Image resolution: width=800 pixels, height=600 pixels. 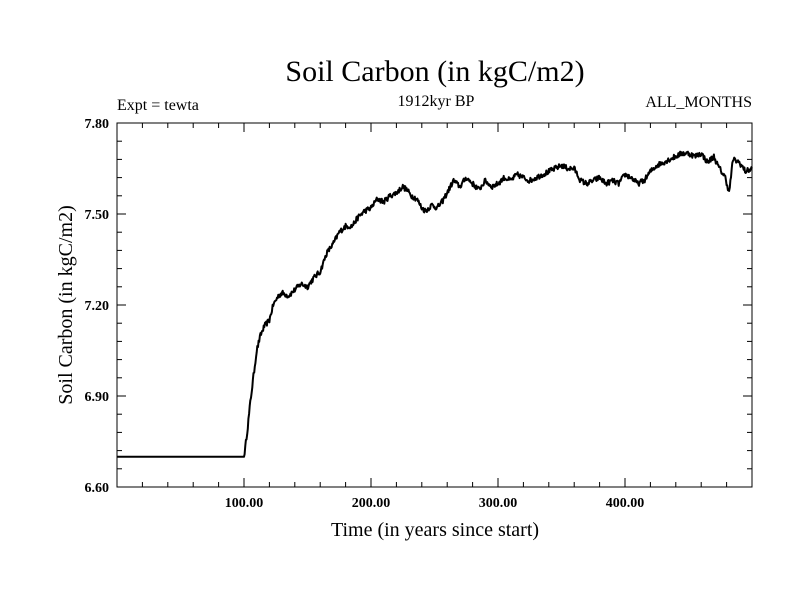 I want to click on y-tick-label: 6.90, so click(x=97, y=397).